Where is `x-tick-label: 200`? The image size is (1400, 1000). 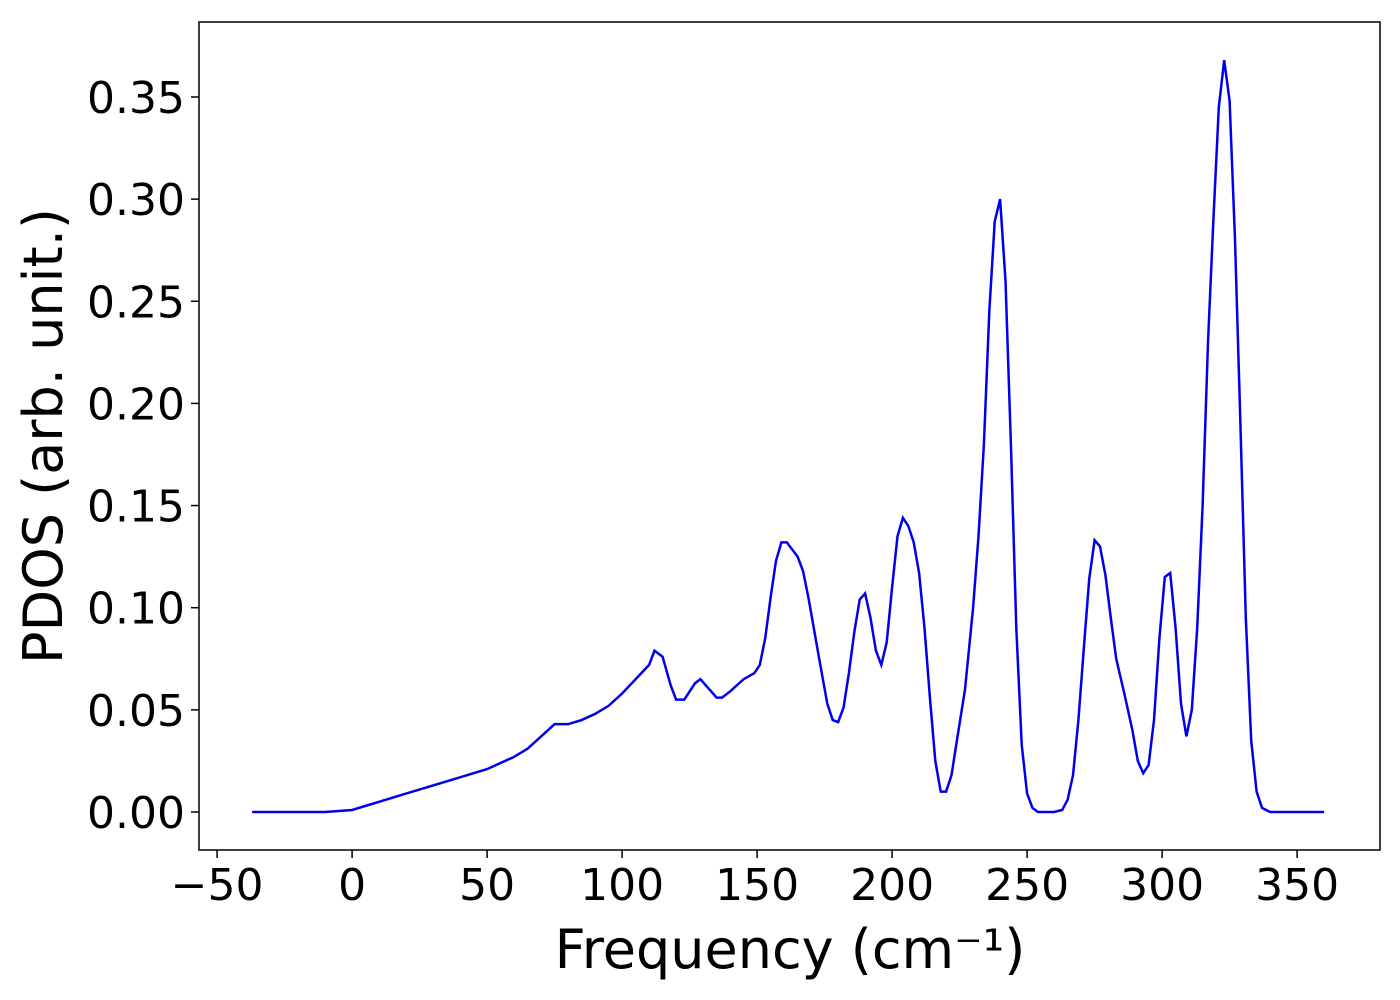
x-tick-label: 200 is located at coordinates (892, 885).